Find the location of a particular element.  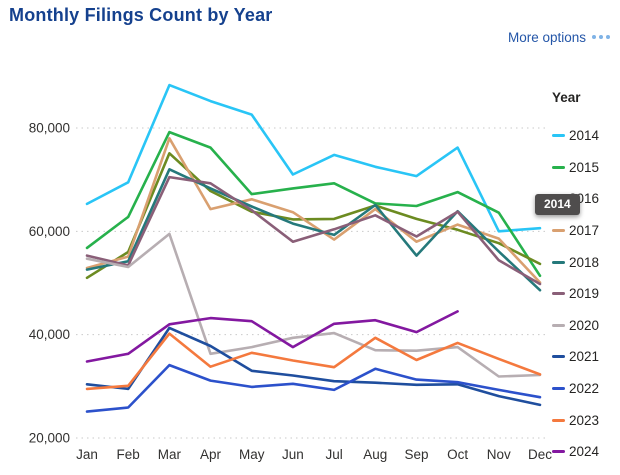

legend-label: 2024 is located at coordinates (584, 452).